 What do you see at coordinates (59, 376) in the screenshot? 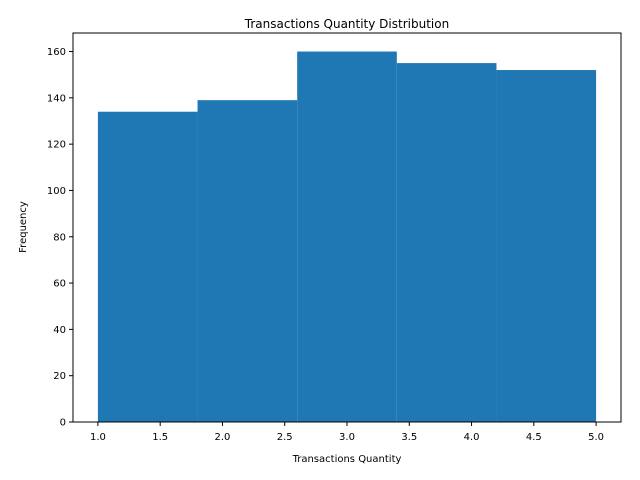
I see `y-tick-label: 20` at bounding box center [59, 376].